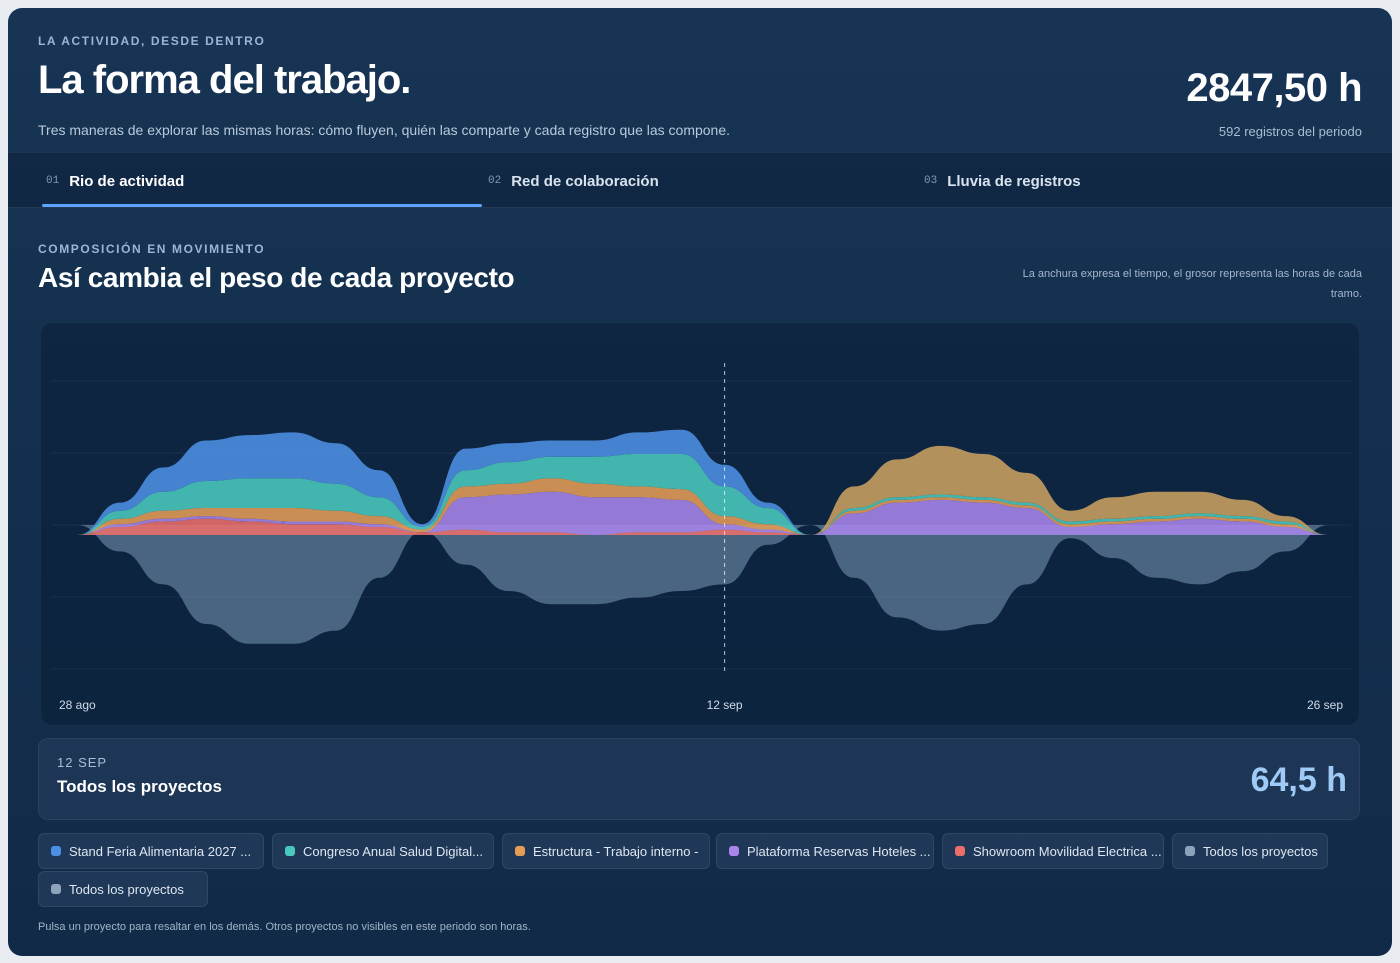 The image size is (1400, 963). I want to click on tab-number: 03, so click(931, 181).